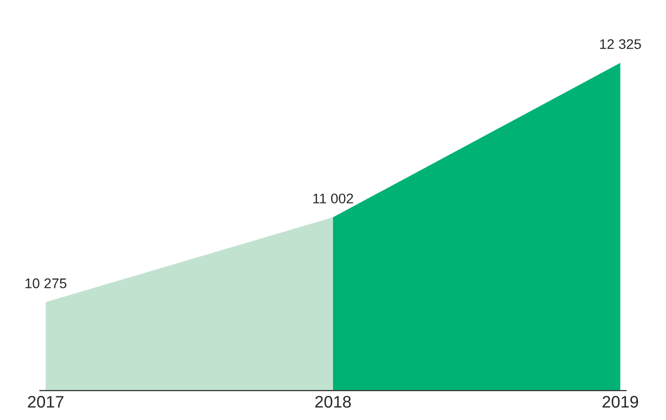 This screenshot has height=420, width=666. What do you see at coordinates (333, 402) in the screenshot?
I see `x-tick-label: 2018` at bounding box center [333, 402].